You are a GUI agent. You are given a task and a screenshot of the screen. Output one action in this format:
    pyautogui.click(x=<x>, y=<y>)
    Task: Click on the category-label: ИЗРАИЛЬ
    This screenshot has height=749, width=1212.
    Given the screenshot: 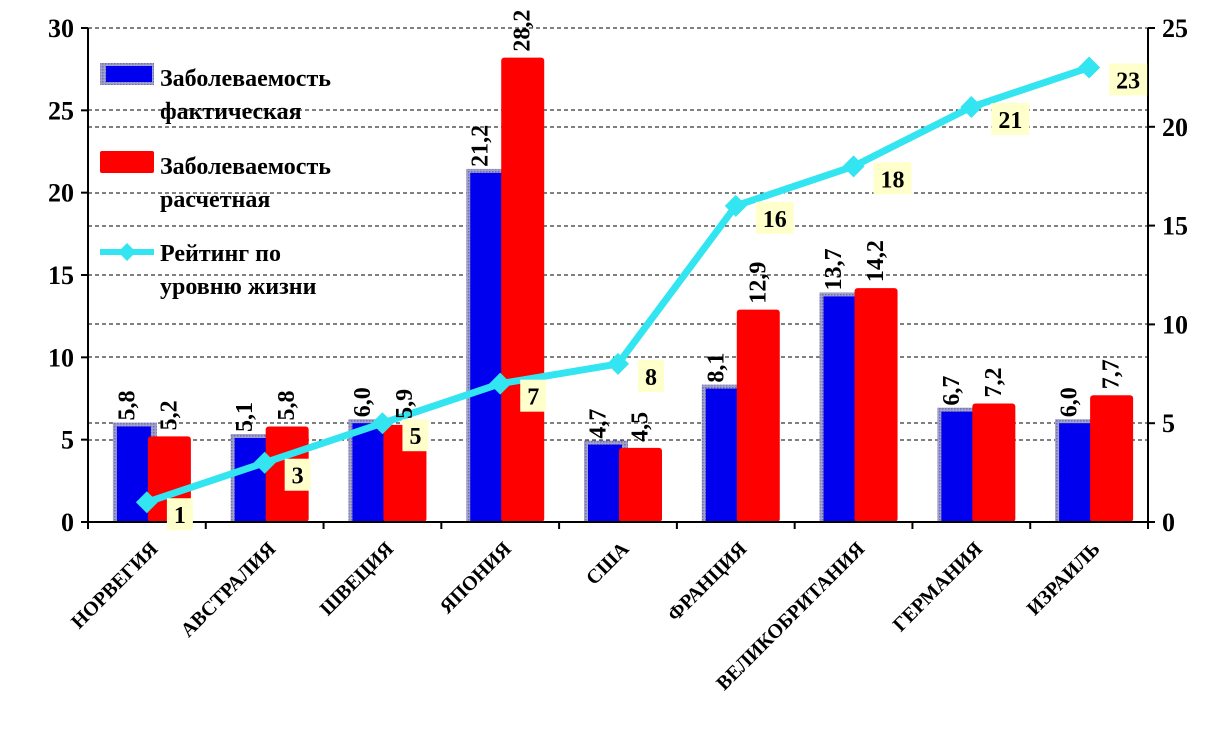 What is the action you would take?
    pyautogui.click(x=1064, y=579)
    